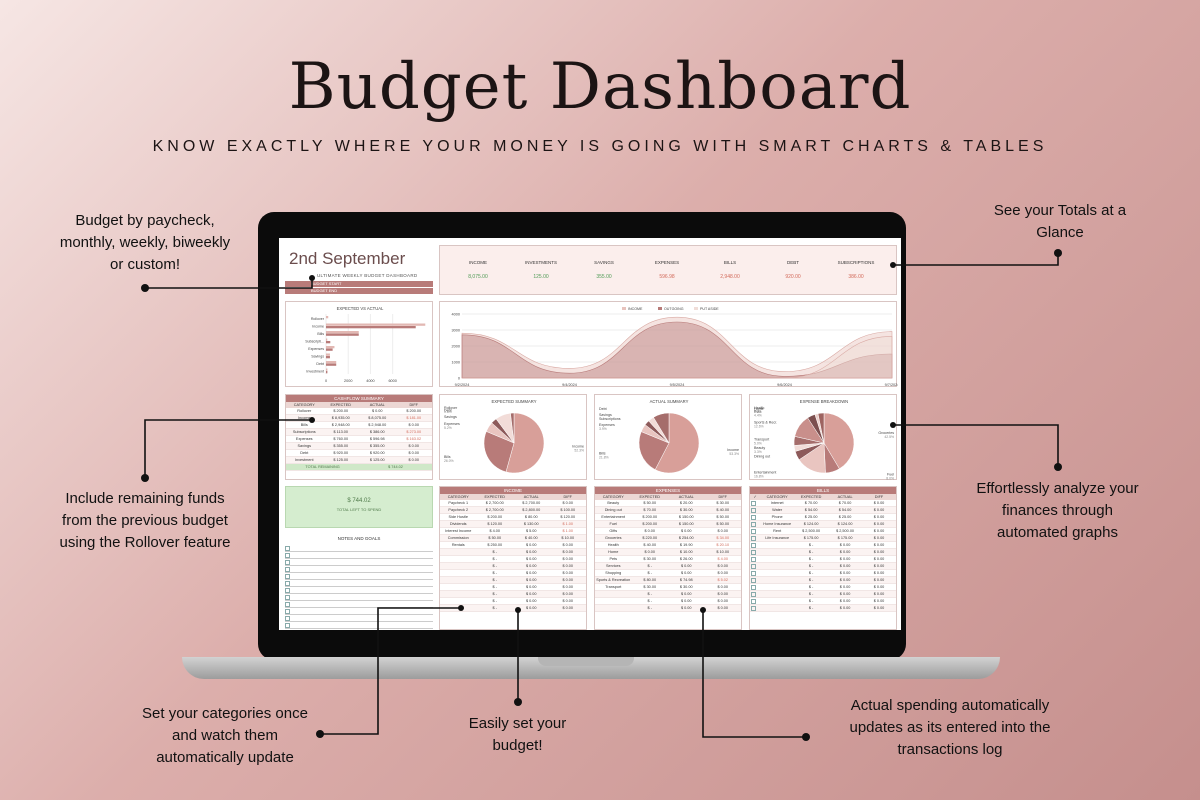  Describe the element at coordinates (696, 308) in the screenshot. I see `legend-swatch` at that location.